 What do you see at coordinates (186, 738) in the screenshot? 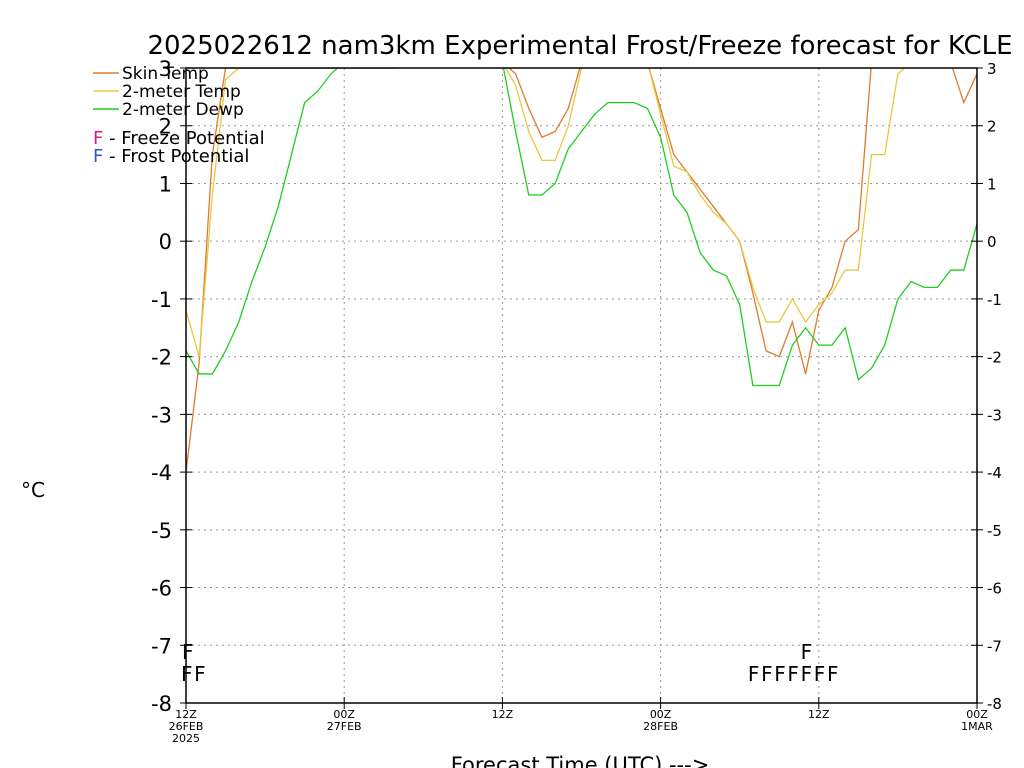
I see `x-tick-label: 2025` at bounding box center [186, 738].